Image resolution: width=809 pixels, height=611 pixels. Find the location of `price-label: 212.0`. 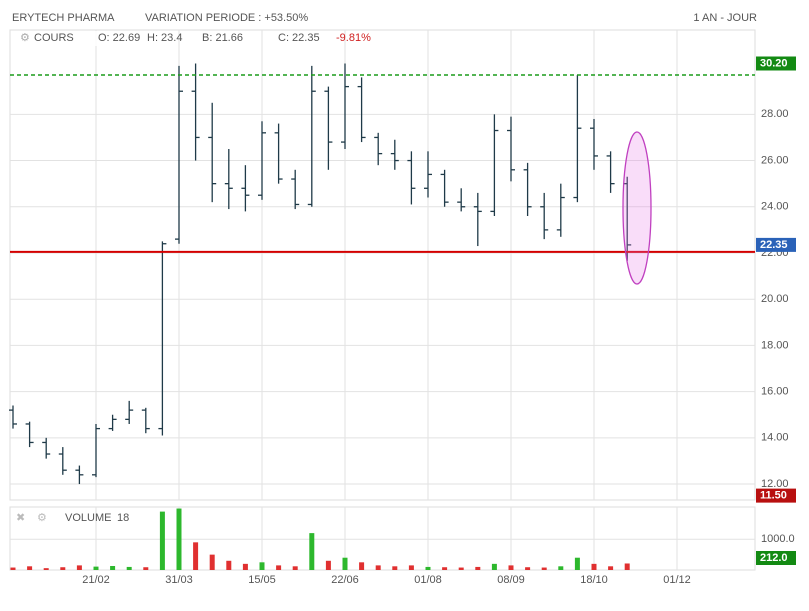

price-label: 212.0 is located at coordinates (774, 558).